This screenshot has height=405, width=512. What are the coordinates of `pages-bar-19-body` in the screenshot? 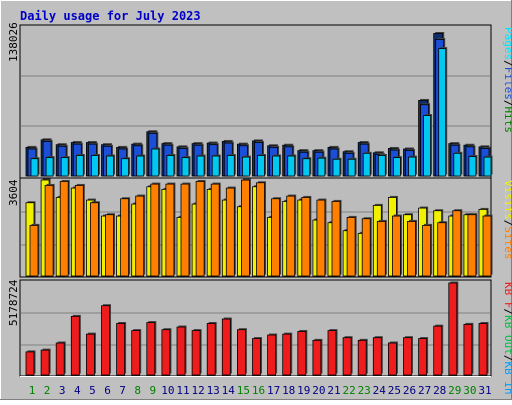 It's located at (306, 167).